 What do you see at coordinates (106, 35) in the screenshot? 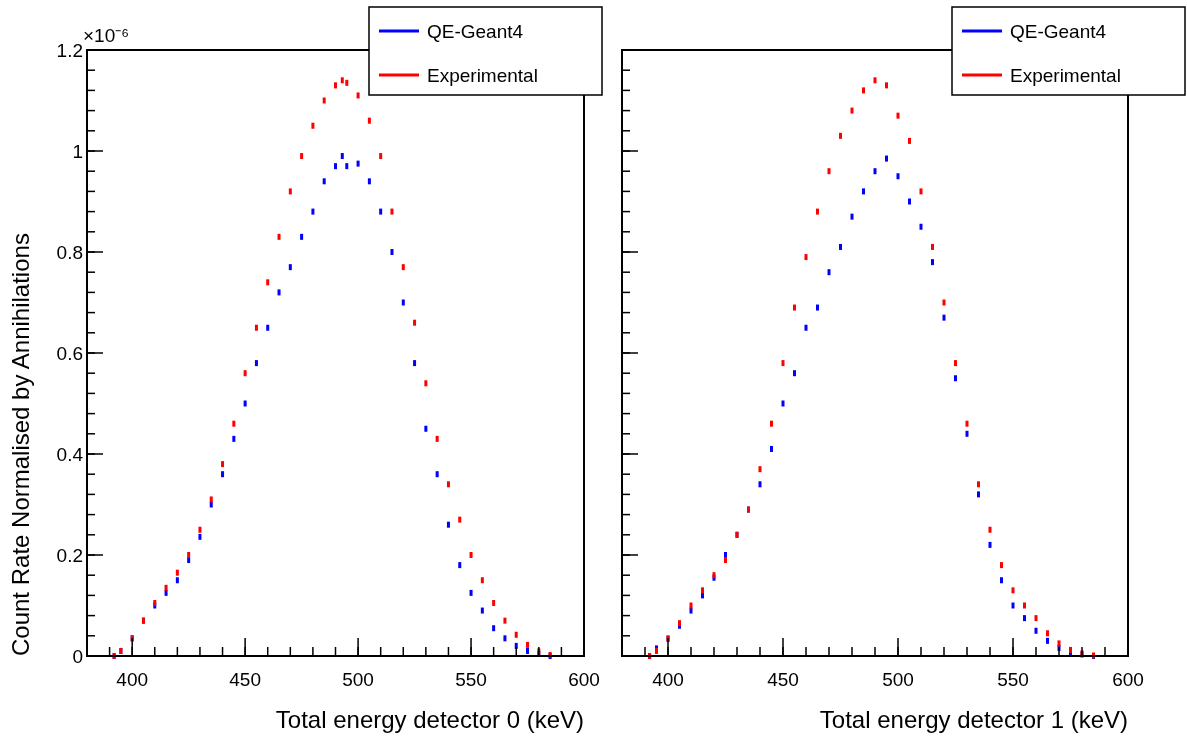
I see `text: ×10⁻⁶` at bounding box center [106, 35].